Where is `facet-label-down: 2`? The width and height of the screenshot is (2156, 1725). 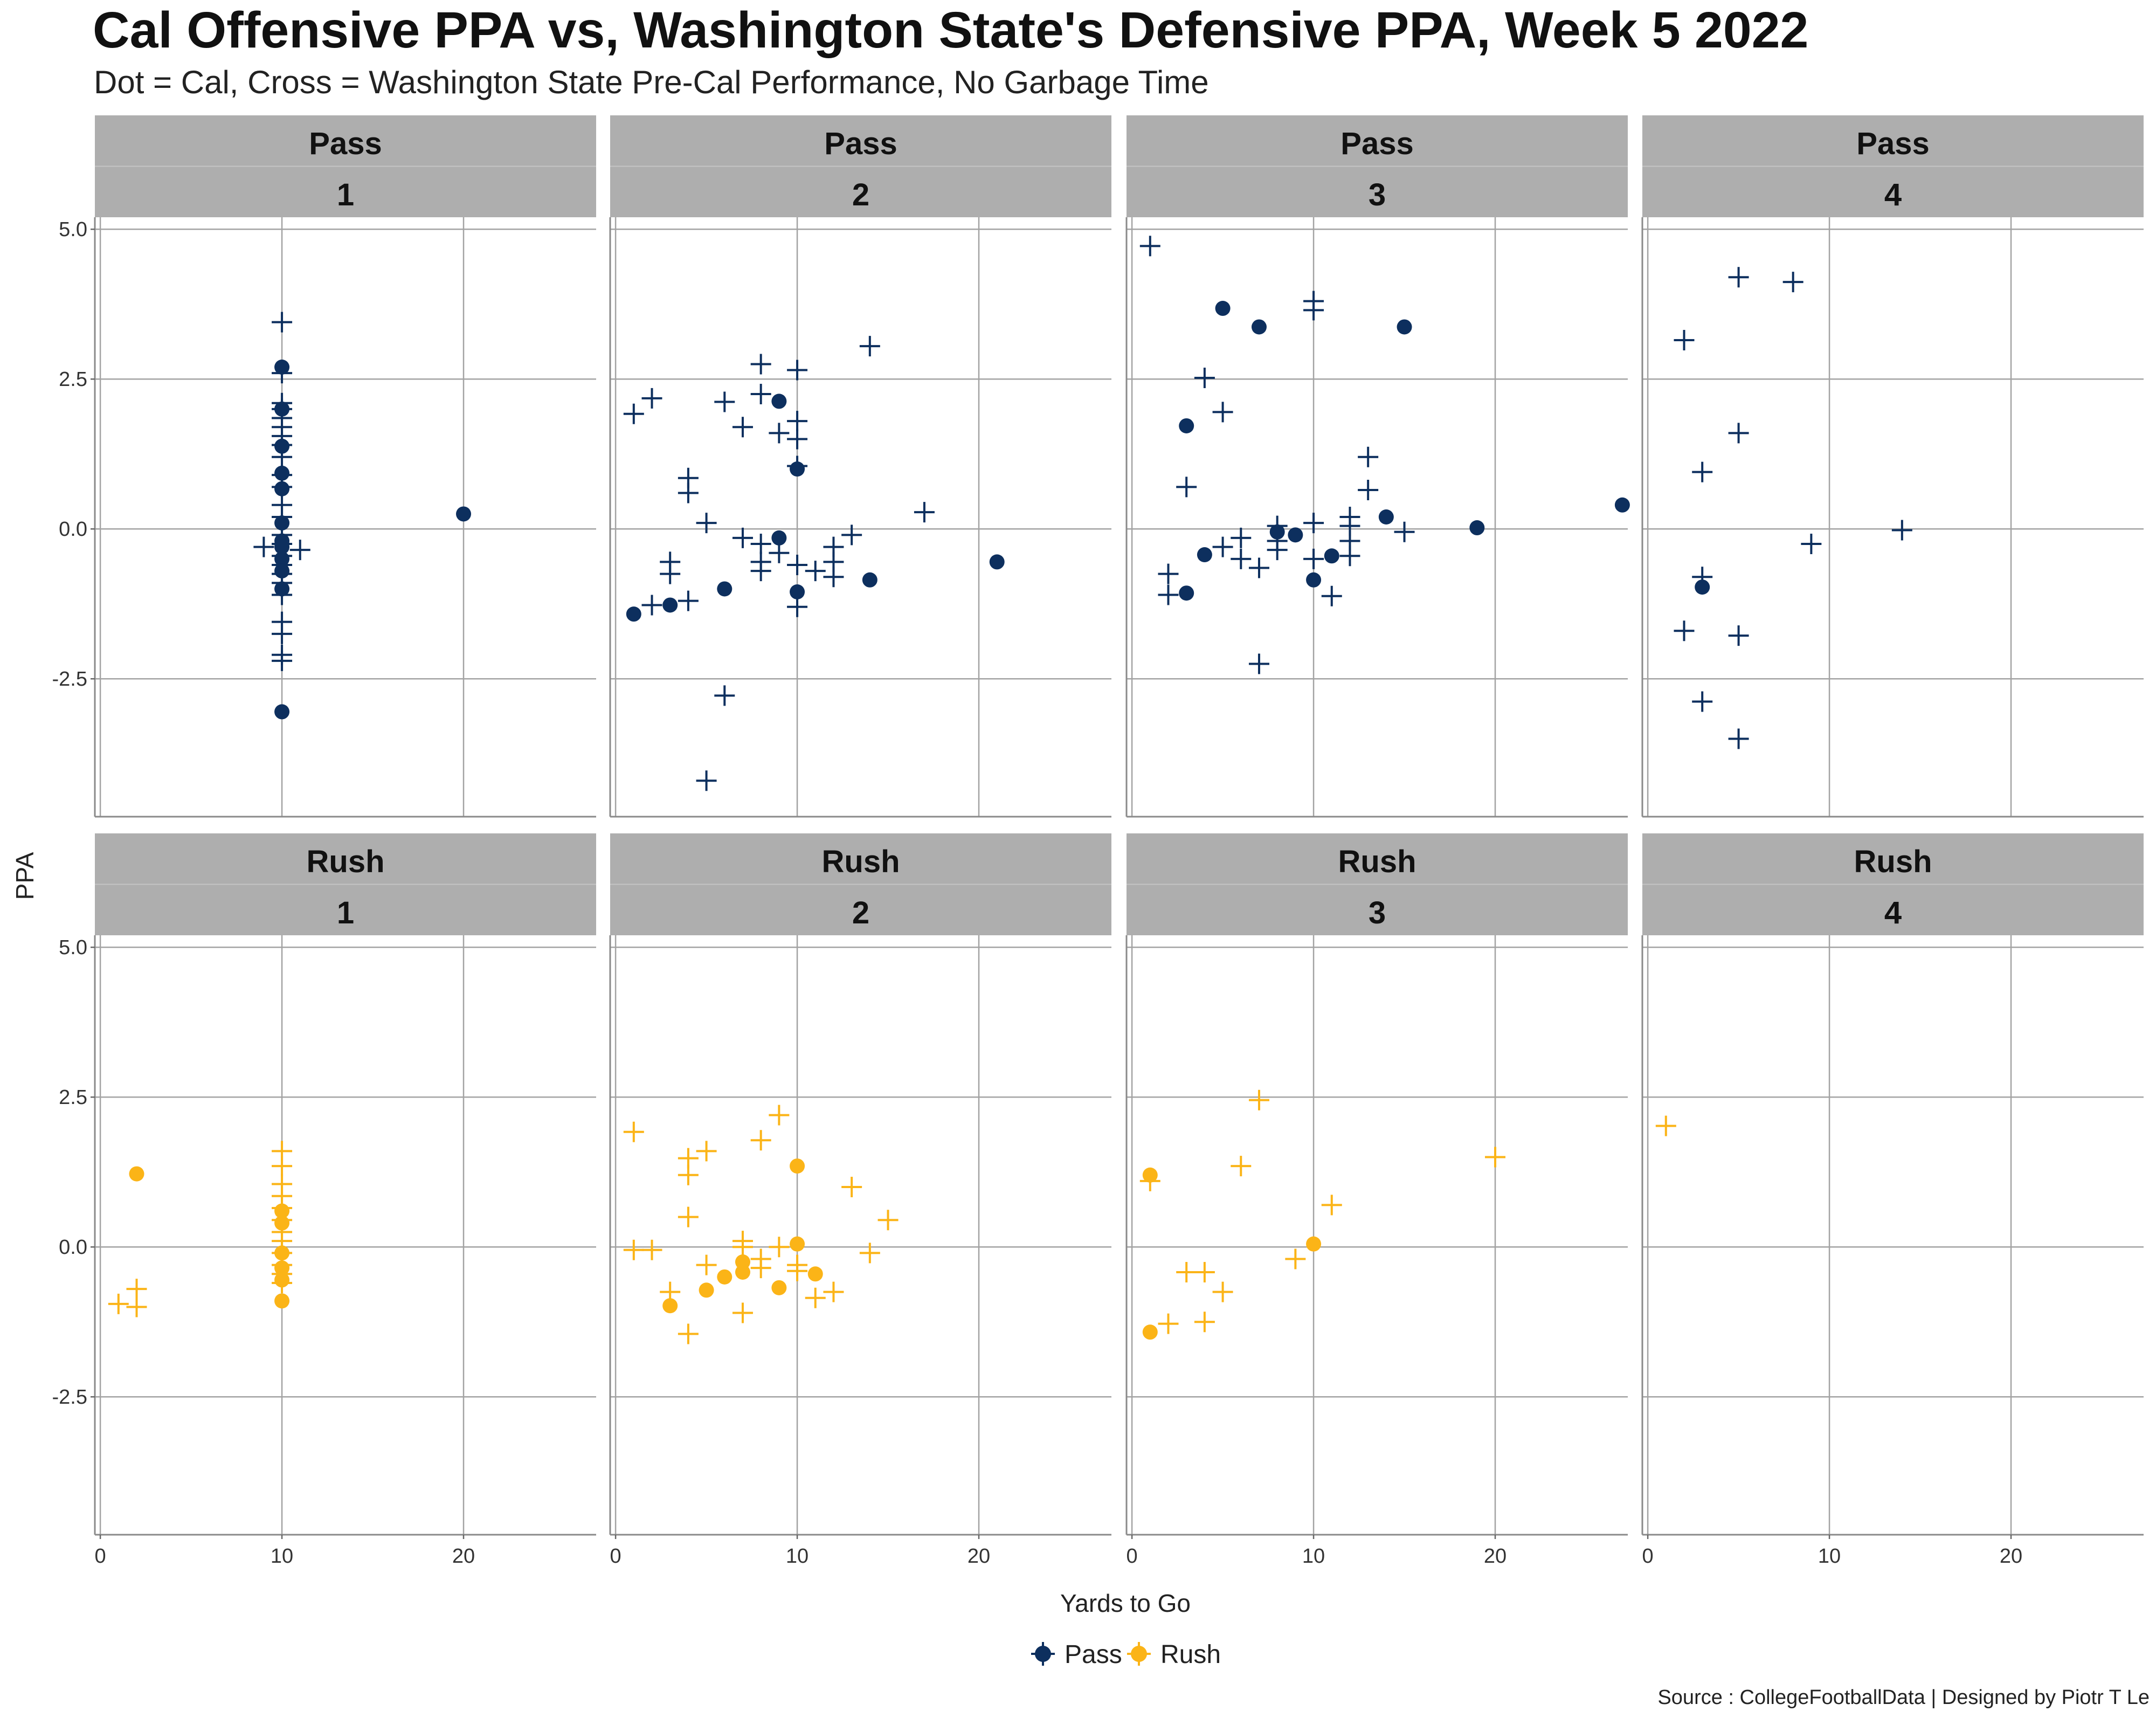
facet-label-down: 2 is located at coordinates (861, 194).